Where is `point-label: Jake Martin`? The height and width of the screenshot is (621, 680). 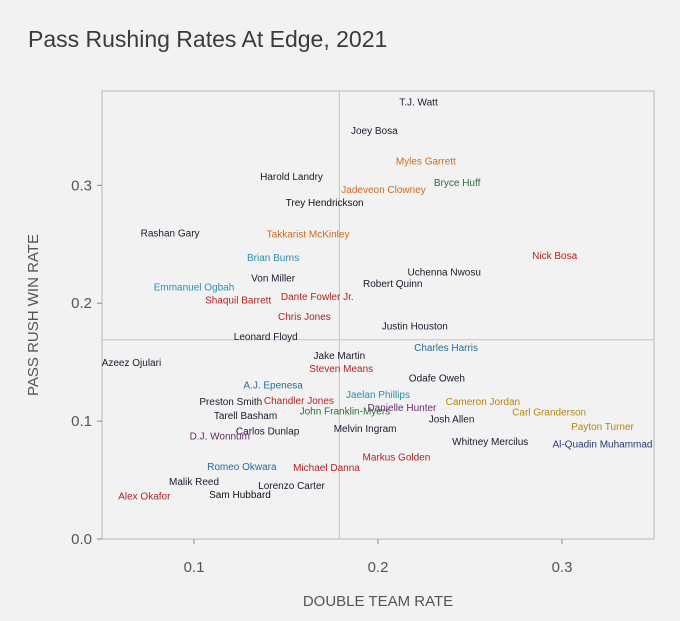 point-label: Jake Martin is located at coordinates (340, 356).